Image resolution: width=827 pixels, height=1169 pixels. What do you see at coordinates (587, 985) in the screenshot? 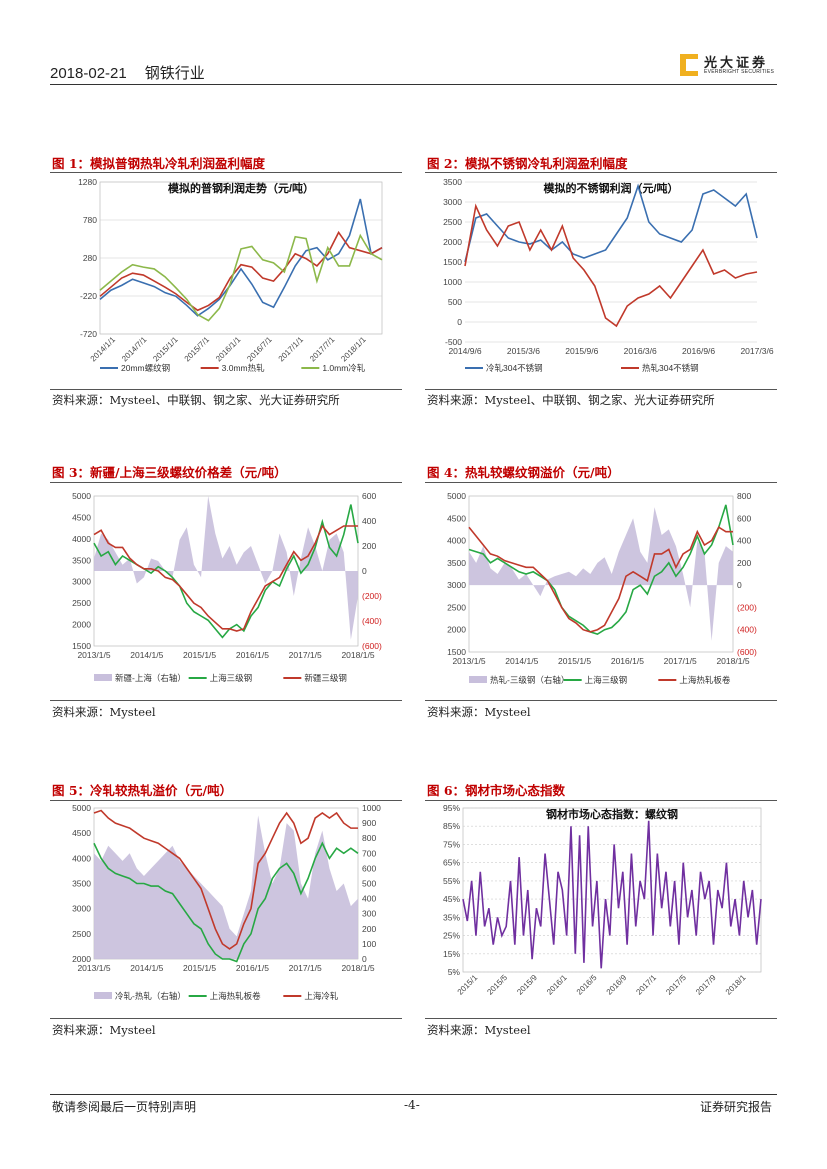
I see `x-tick-label: 2016/5` at bounding box center [587, 985].